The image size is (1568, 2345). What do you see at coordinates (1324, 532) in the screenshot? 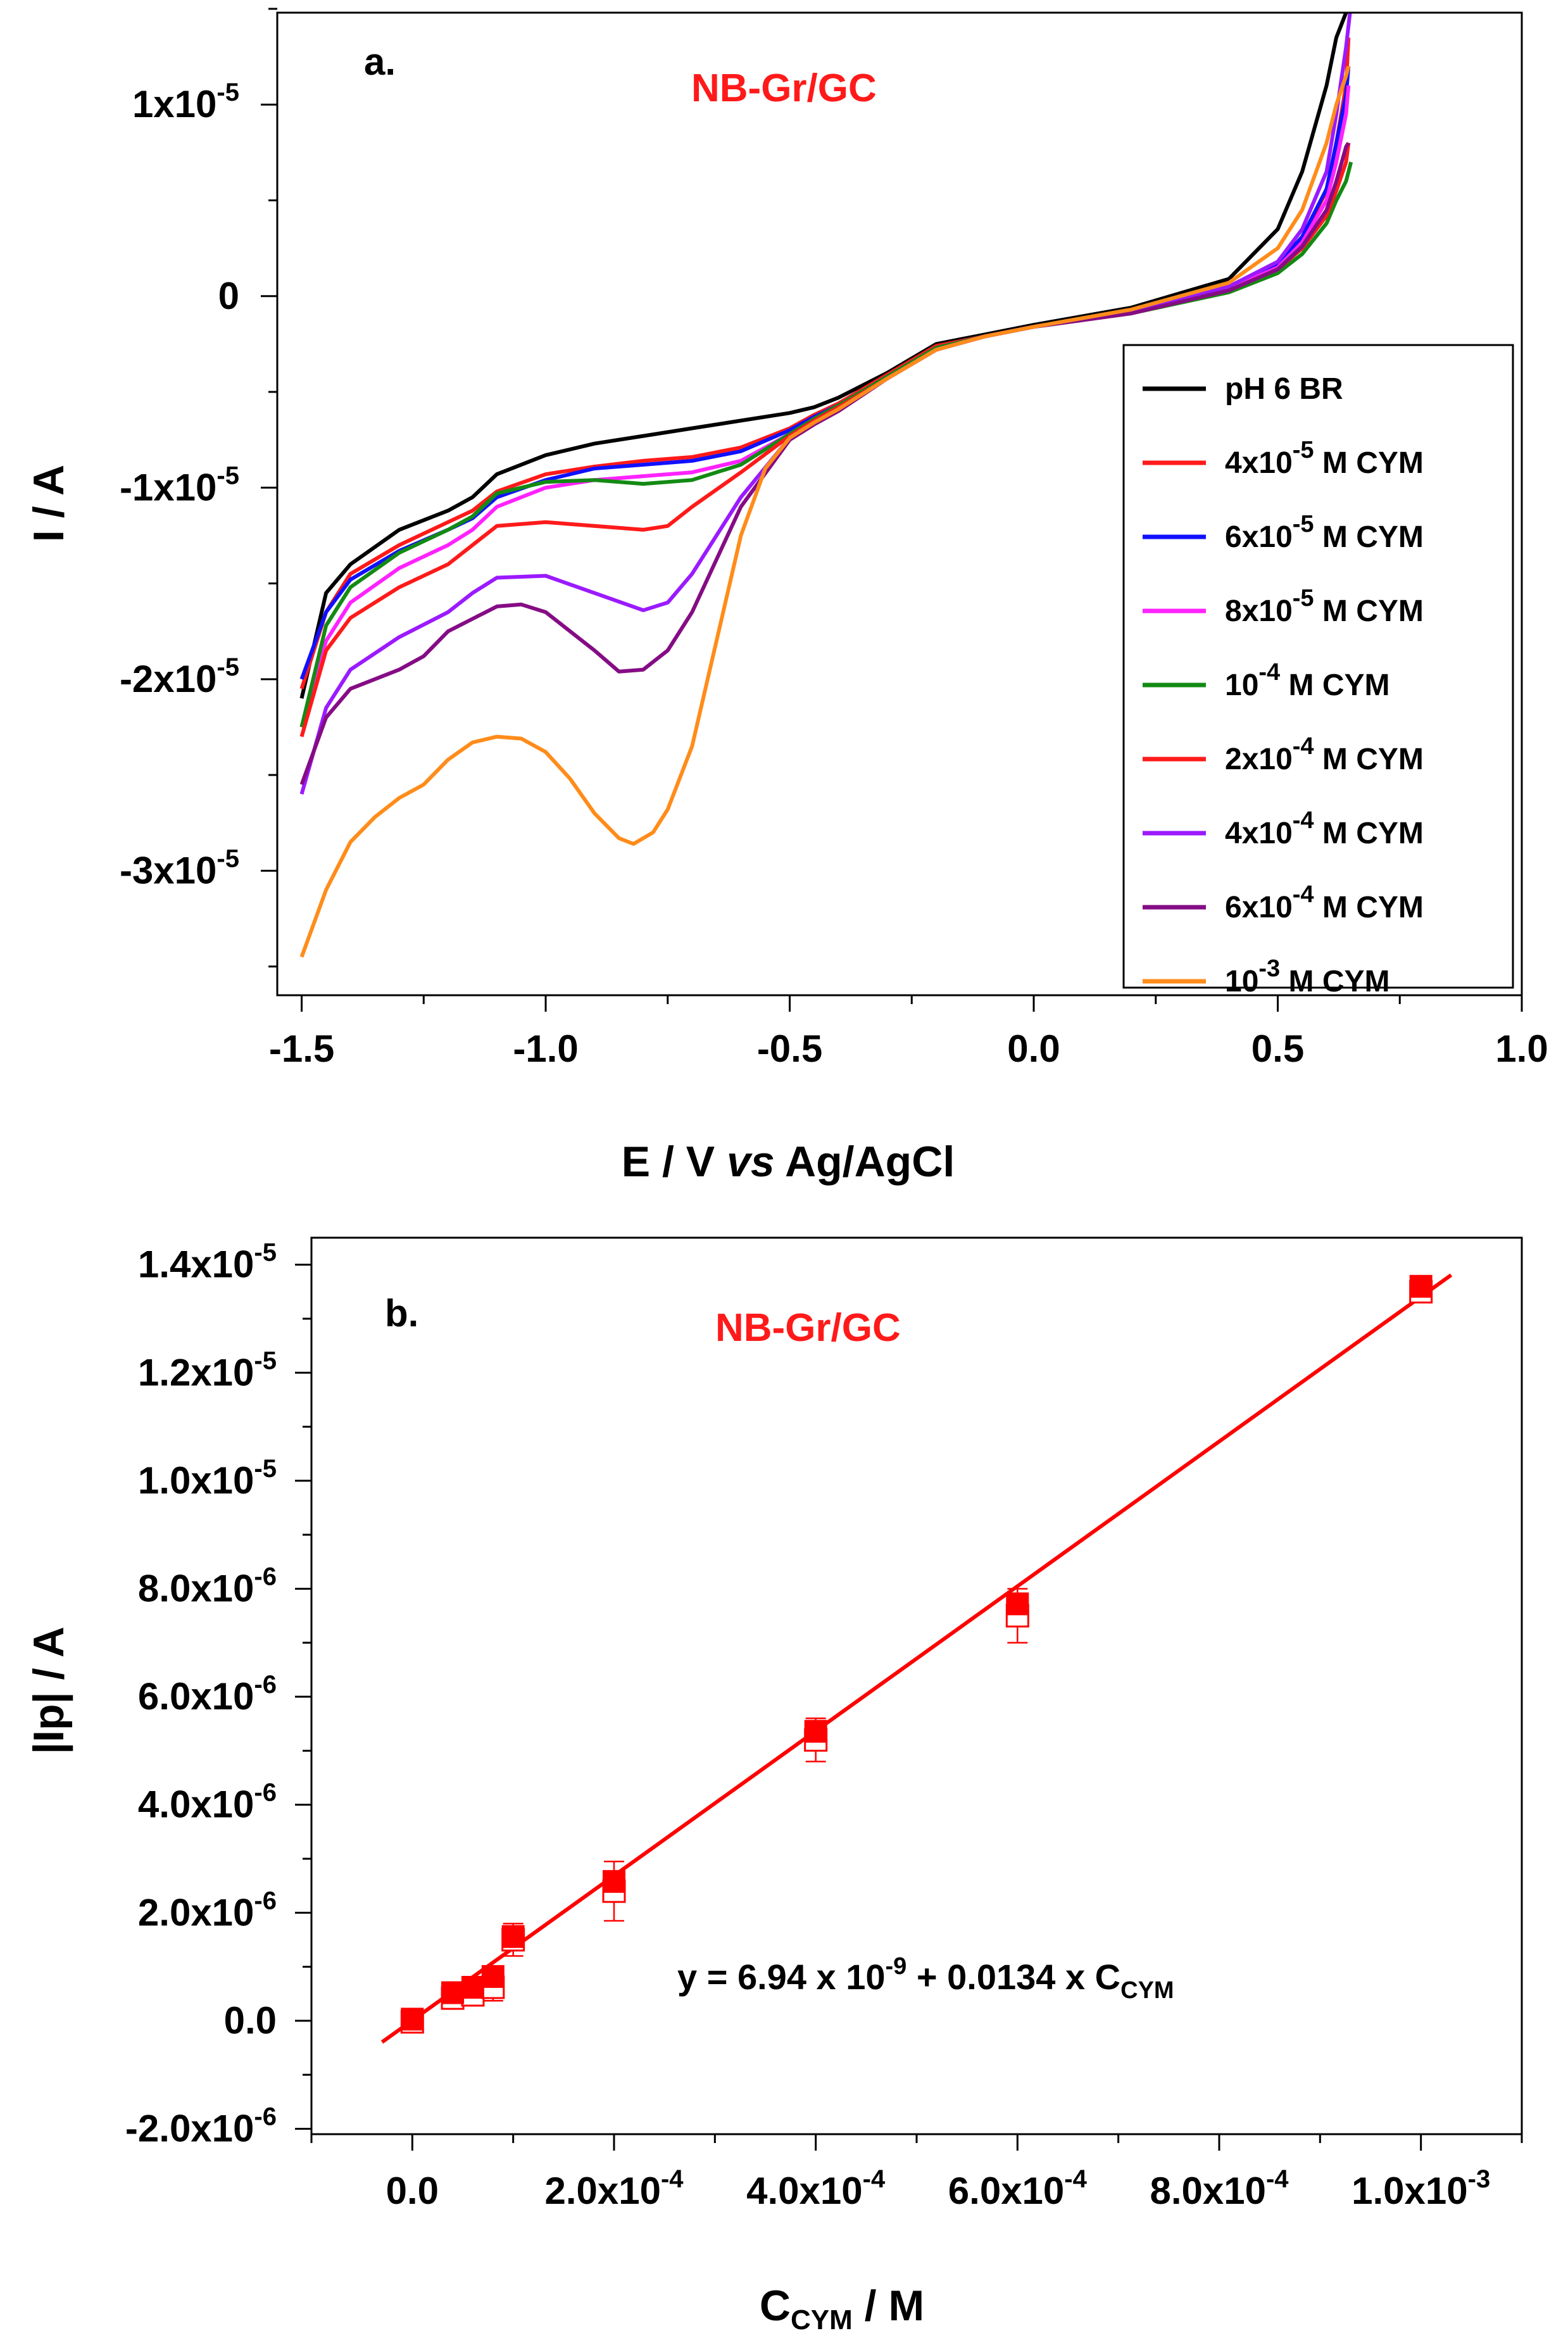
I see `legend-entry: 6x10-5 M CYM` at bounding box center [1324, 532].